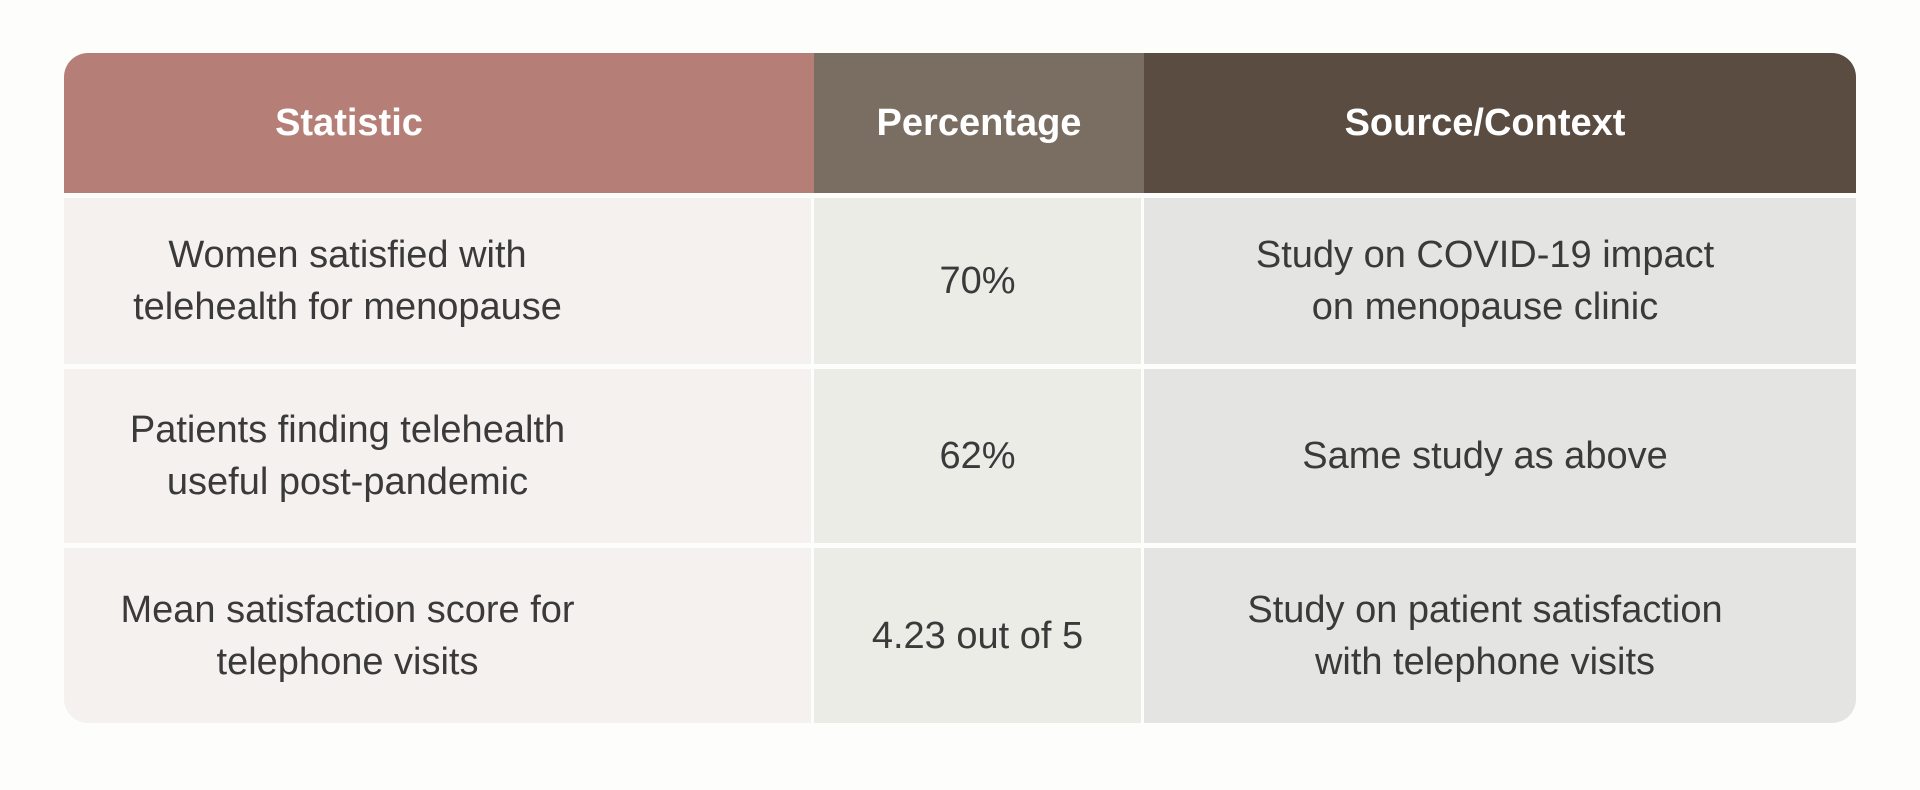 The width and height of the screenshot is (1920, 790). I want to click on header-cell-percentage: Percentage, so click(979, 123).